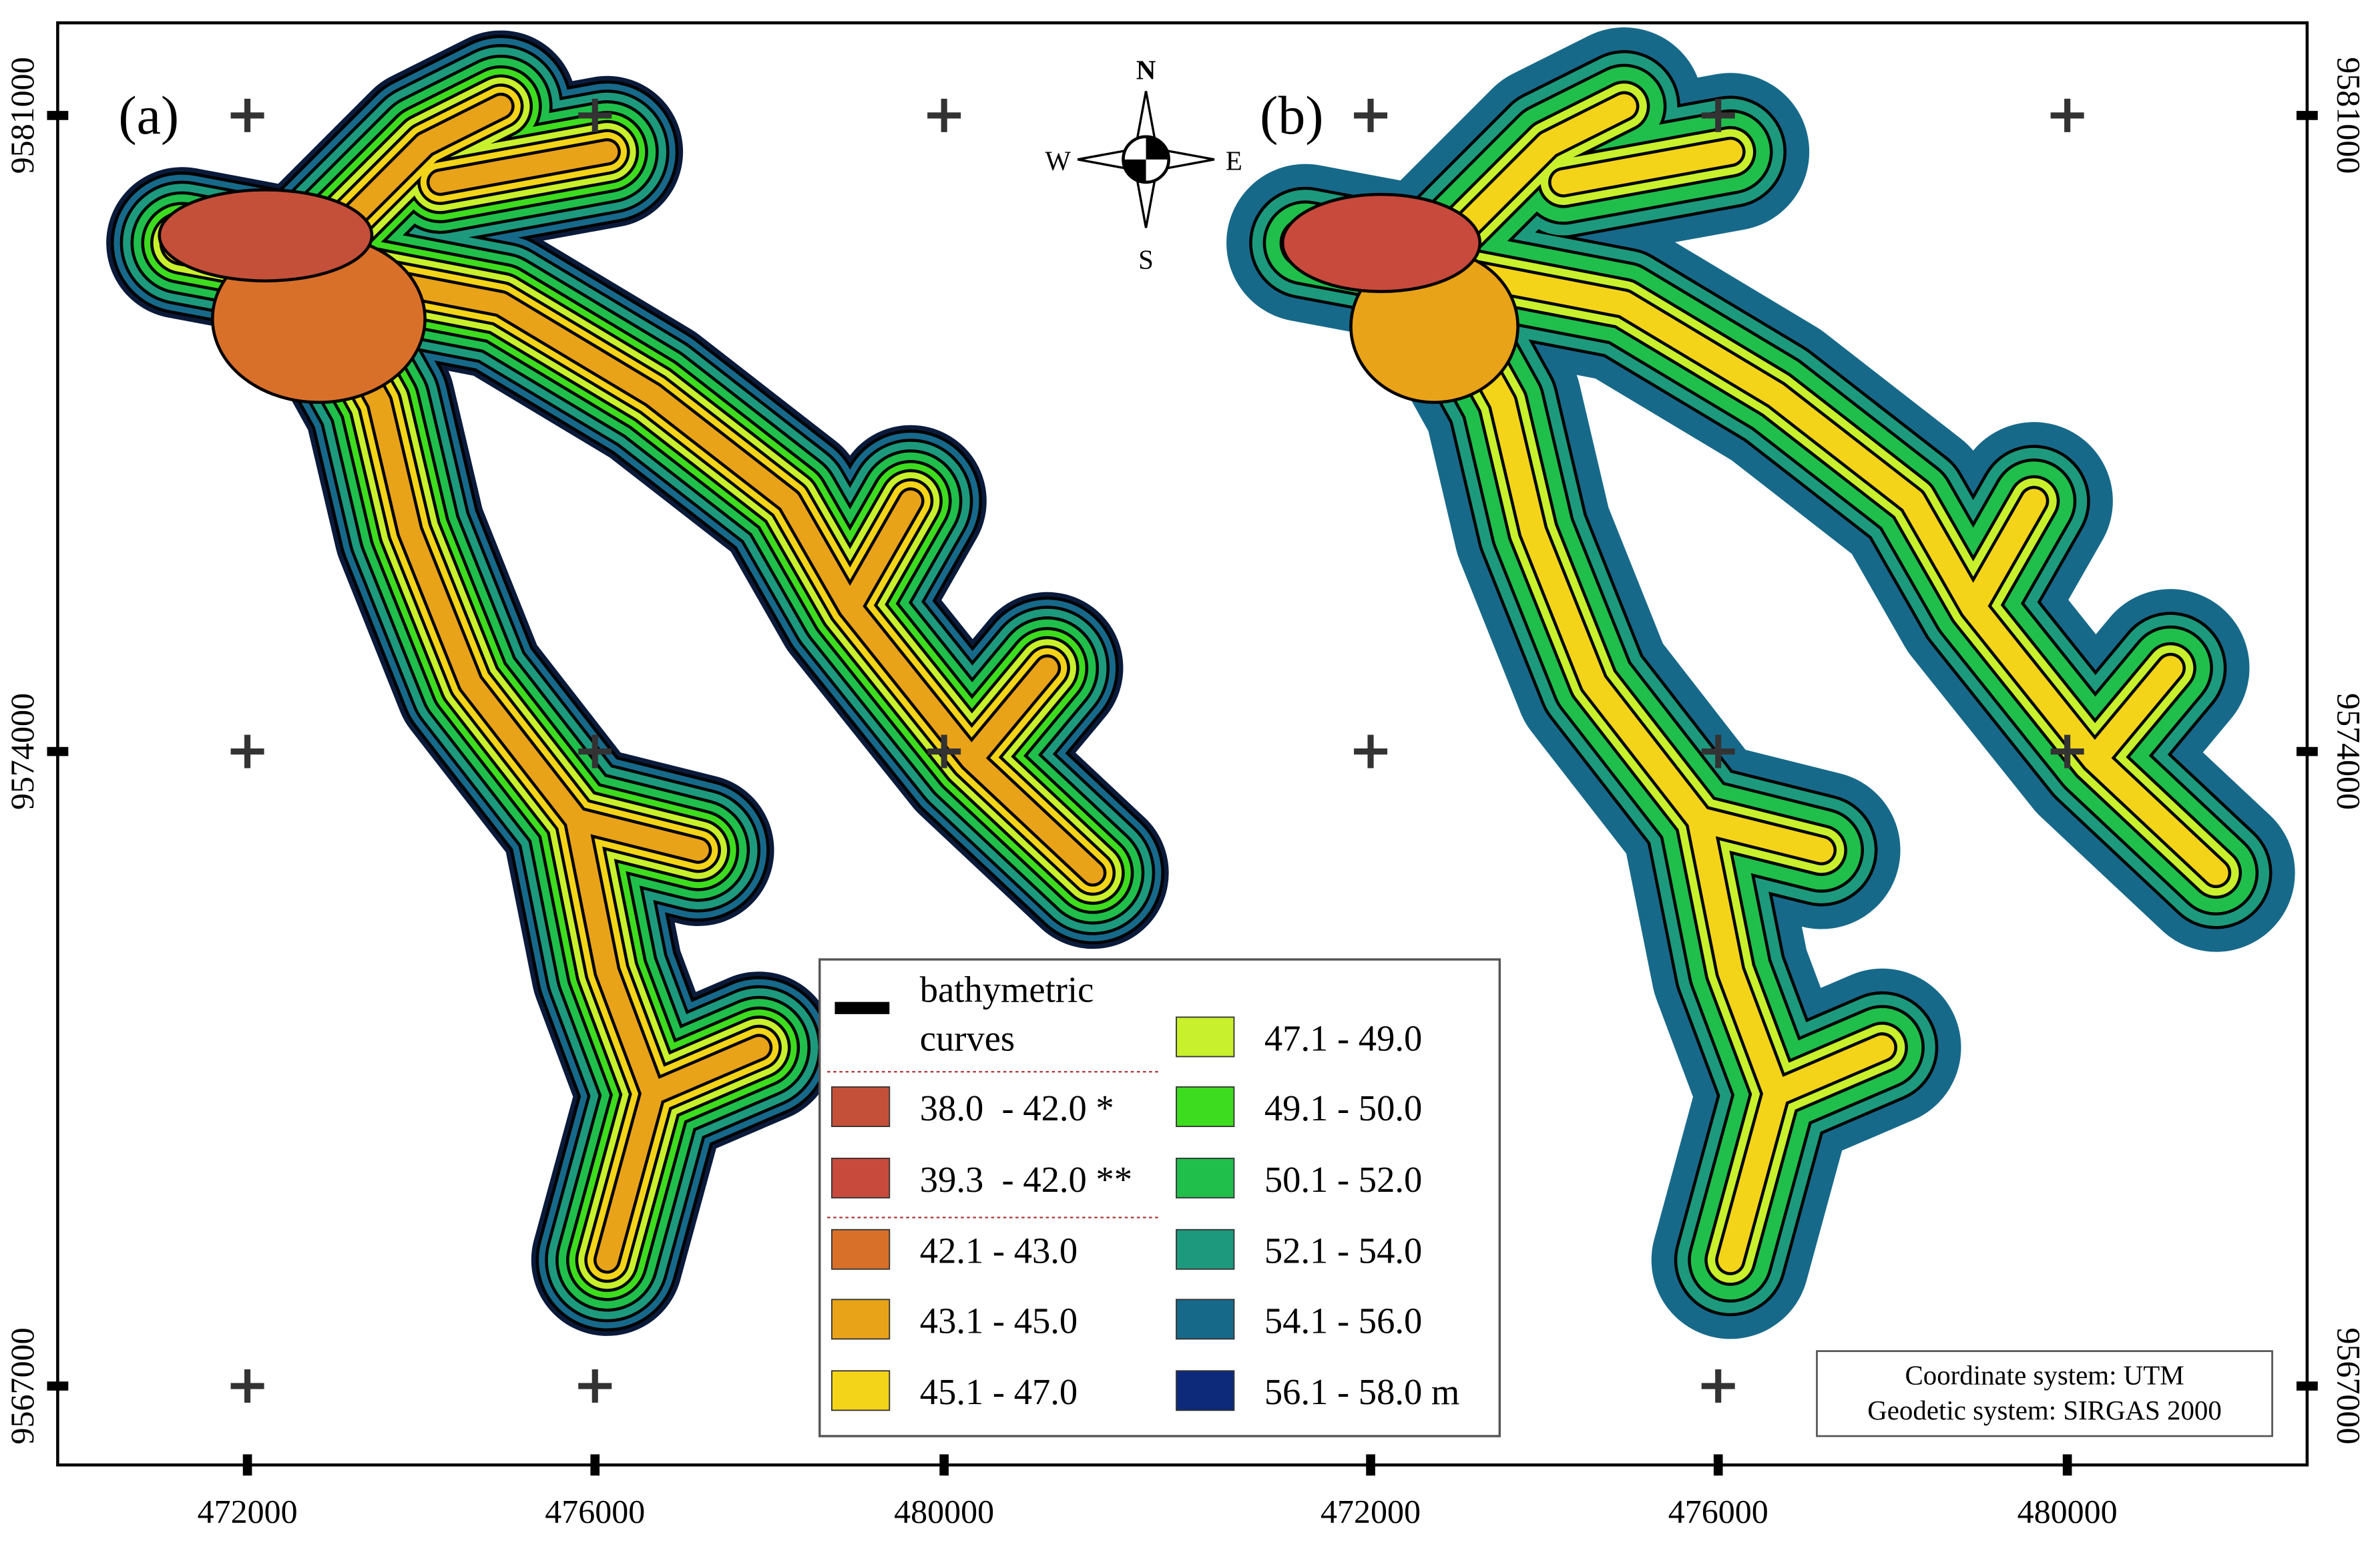 The width and height of the screenshot is (2380, 1547). What do you see at coordinates (148, 115) in the screenshot?
I see `panel-label: (a)` at bounding box center [148, 115].